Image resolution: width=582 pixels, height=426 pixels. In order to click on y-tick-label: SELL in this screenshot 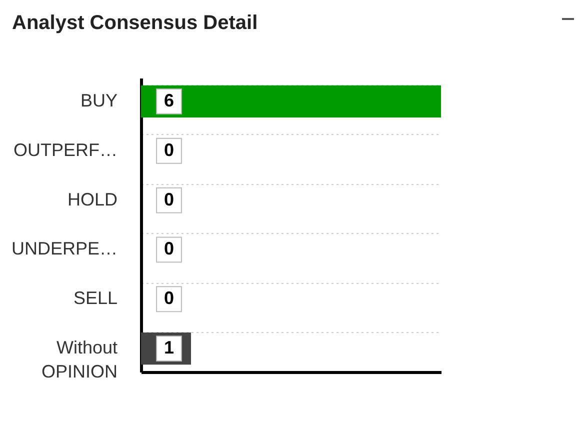, I will do `click(95, 298)`.